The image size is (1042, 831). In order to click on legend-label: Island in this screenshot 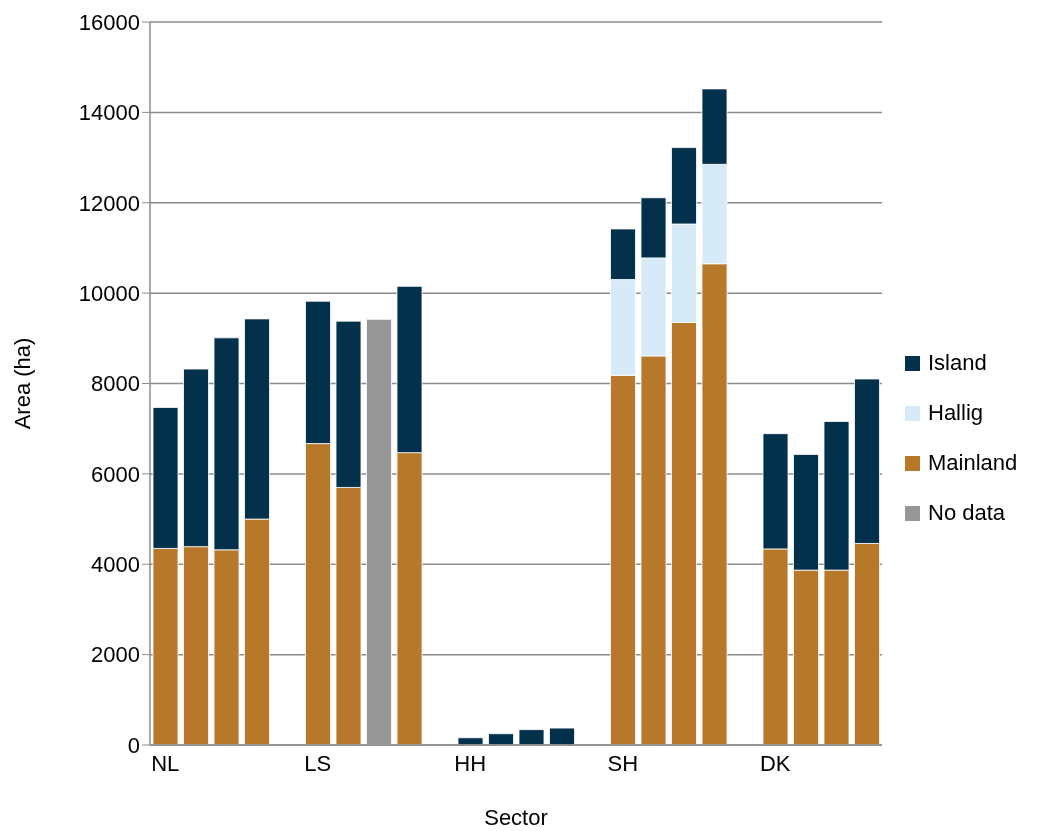, I will do `click(957, 363)`.